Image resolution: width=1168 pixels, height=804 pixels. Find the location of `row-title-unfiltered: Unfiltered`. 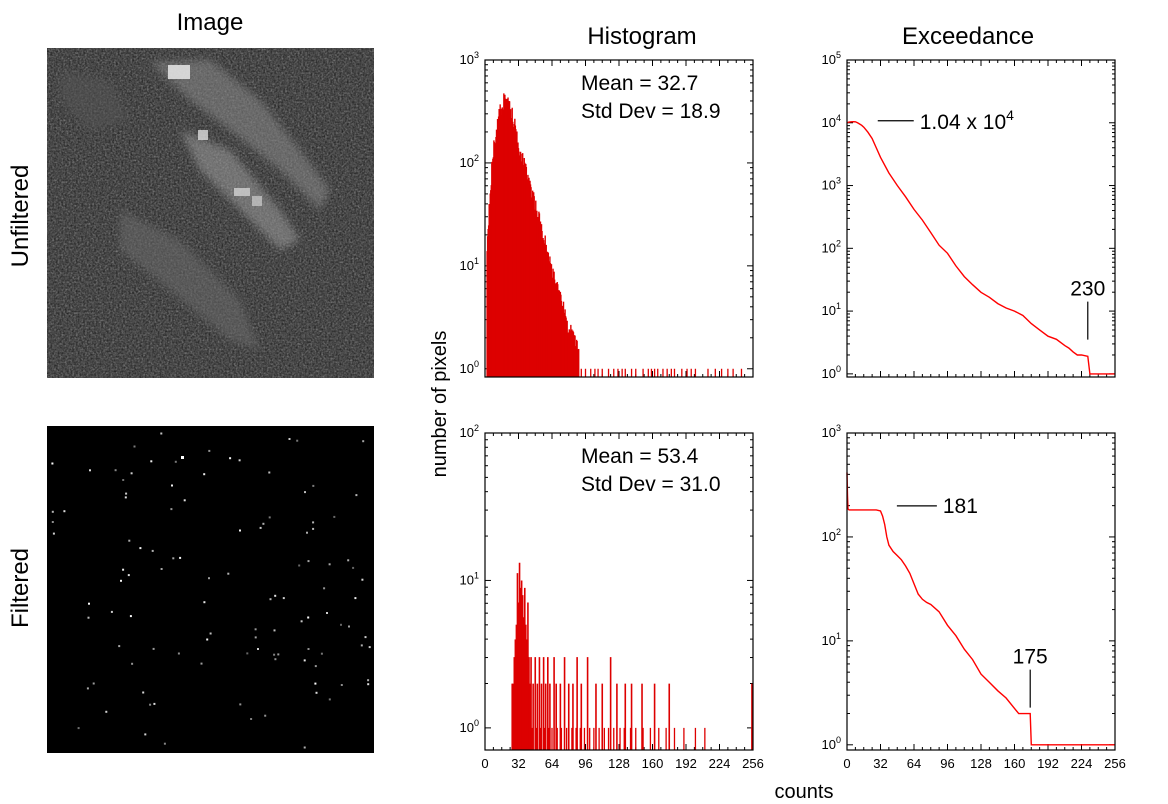

row-title-unfiltered: Unfiltered is located at coordinates (20, 216).